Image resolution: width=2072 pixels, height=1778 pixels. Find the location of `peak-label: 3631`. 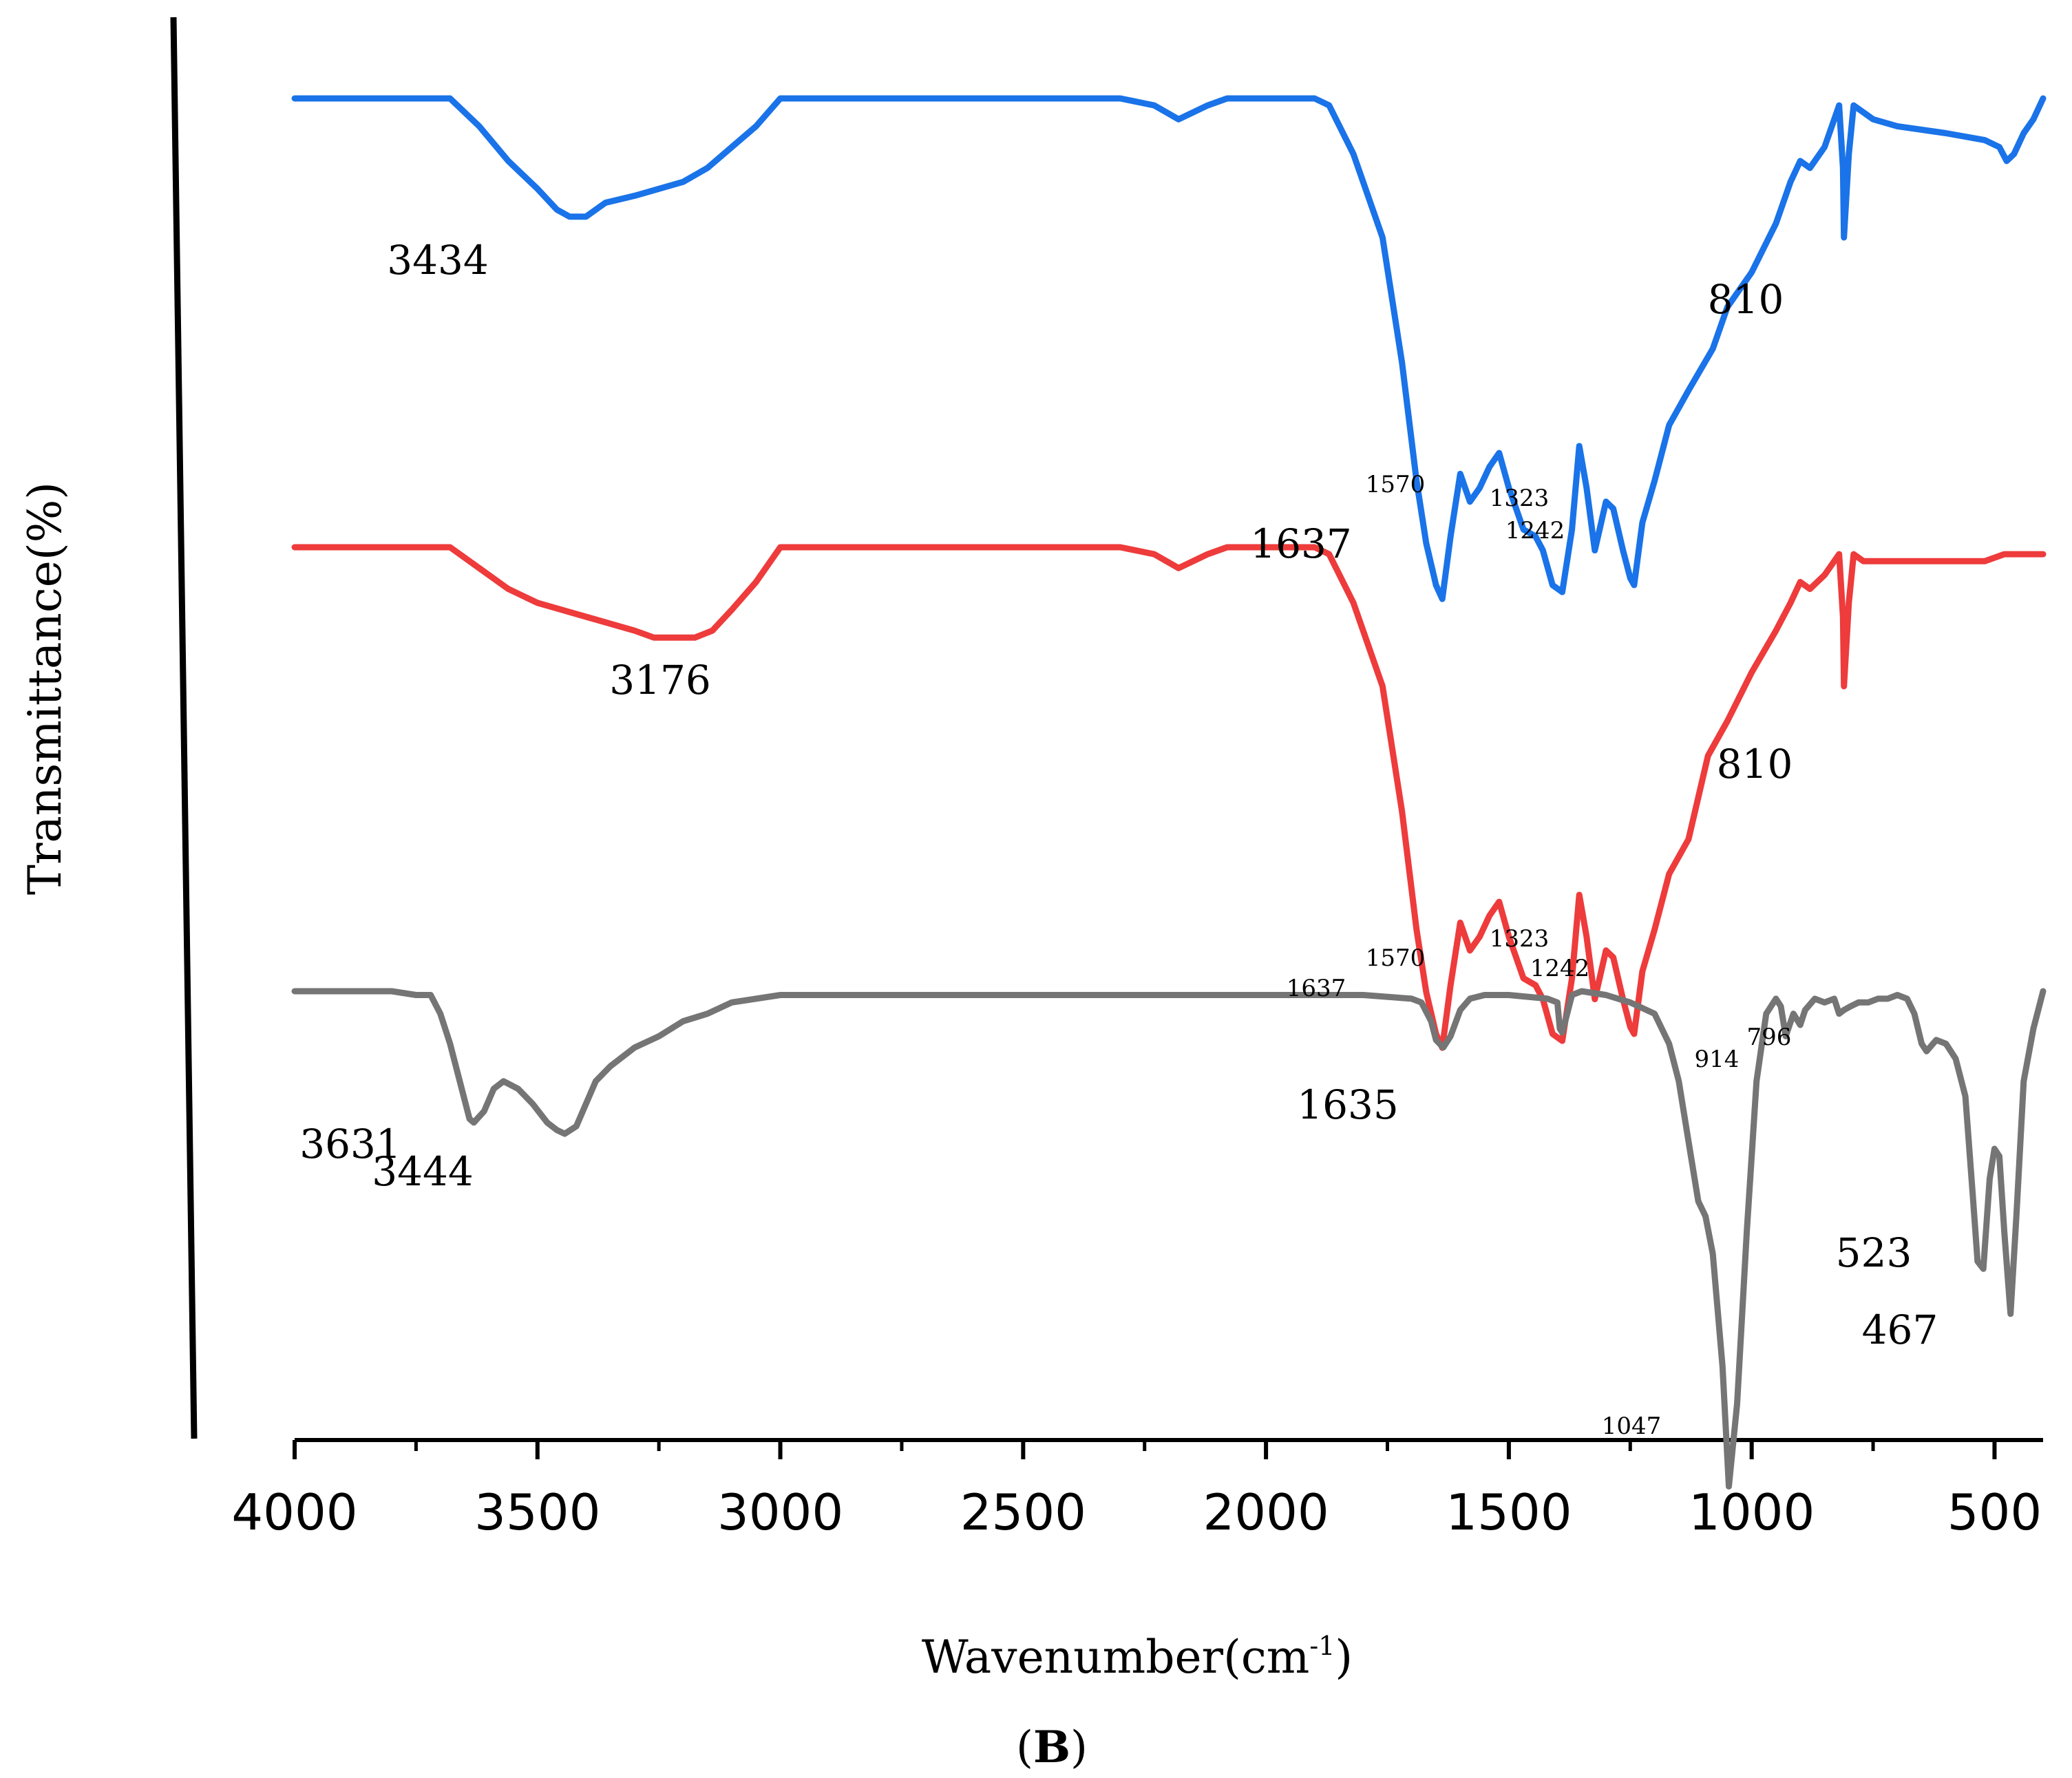

peak-label: 3631 is located at coordinates (350, 1144).